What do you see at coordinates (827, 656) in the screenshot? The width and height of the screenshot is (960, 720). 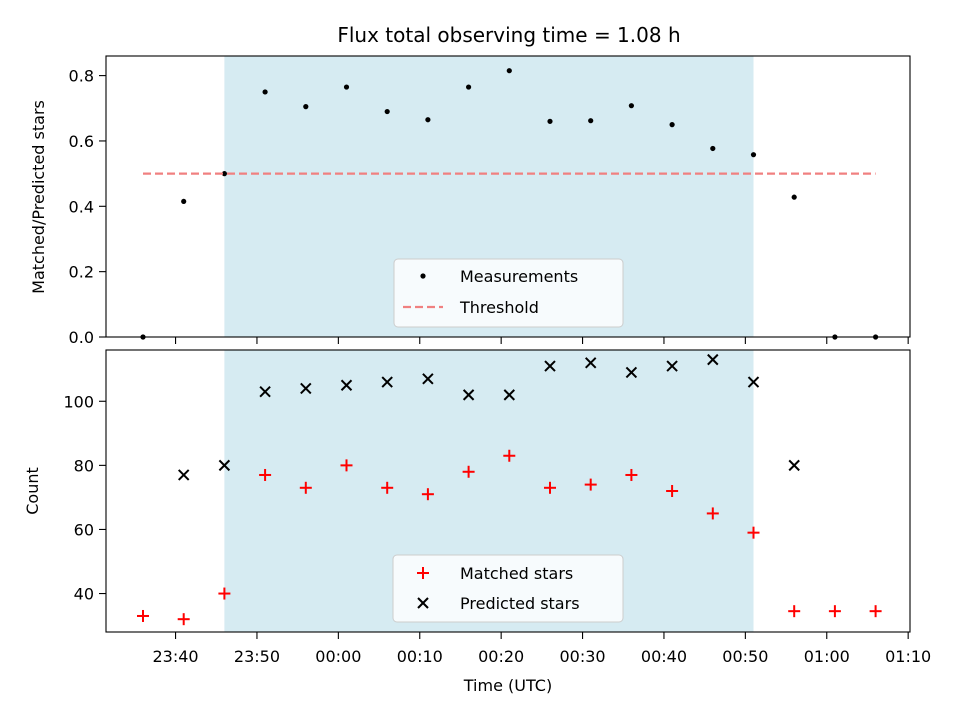 I see `x-tick-label: 01:00` at bounding box center [827, 656].